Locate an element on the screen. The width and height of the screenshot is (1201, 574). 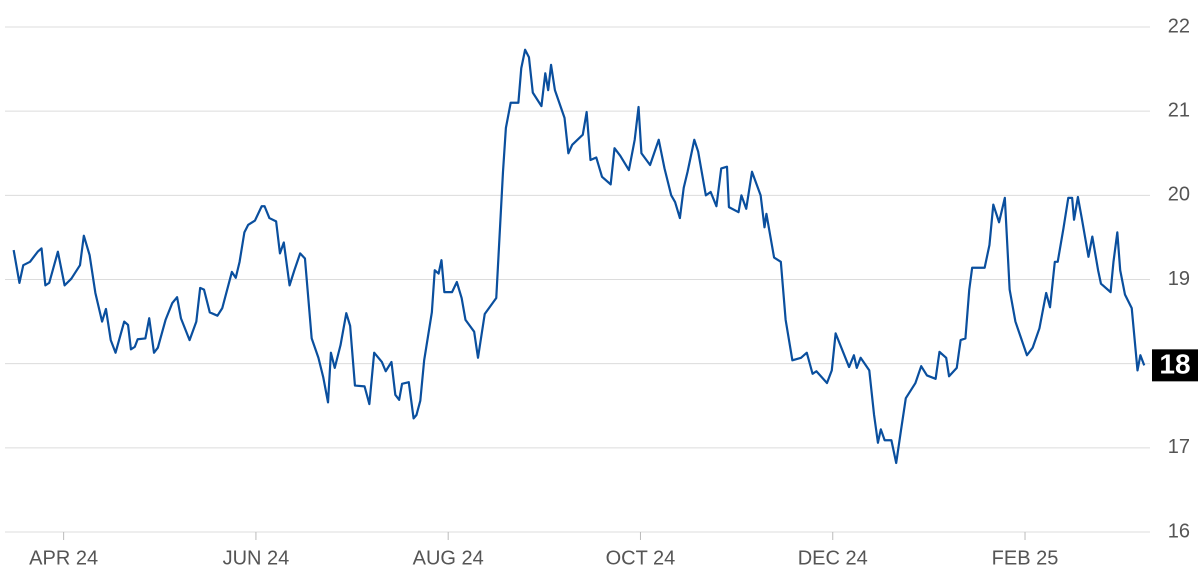
current-value-label: 18 is located at coordinates (1174, 364).